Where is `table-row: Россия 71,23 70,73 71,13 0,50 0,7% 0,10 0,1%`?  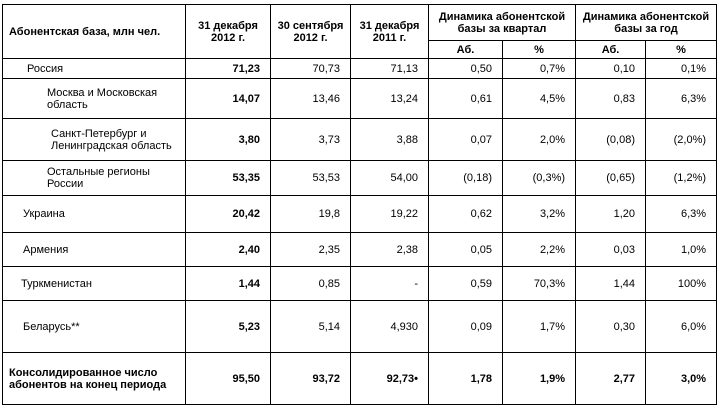 table-row: Россия 71,23 70,73 71,13 0,50 0,7% 0,10 0,1% is located at coordinates (360, 68).